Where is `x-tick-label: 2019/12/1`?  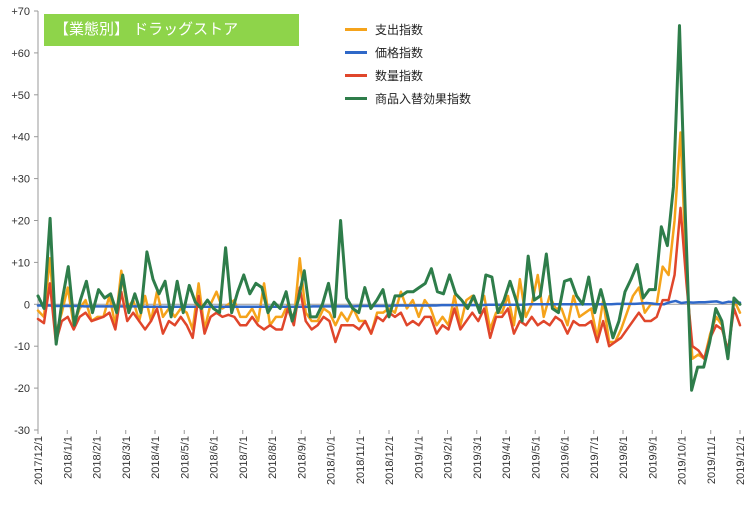
x-tick-label: 2019/12/1 is located at coordinates (740, 460).